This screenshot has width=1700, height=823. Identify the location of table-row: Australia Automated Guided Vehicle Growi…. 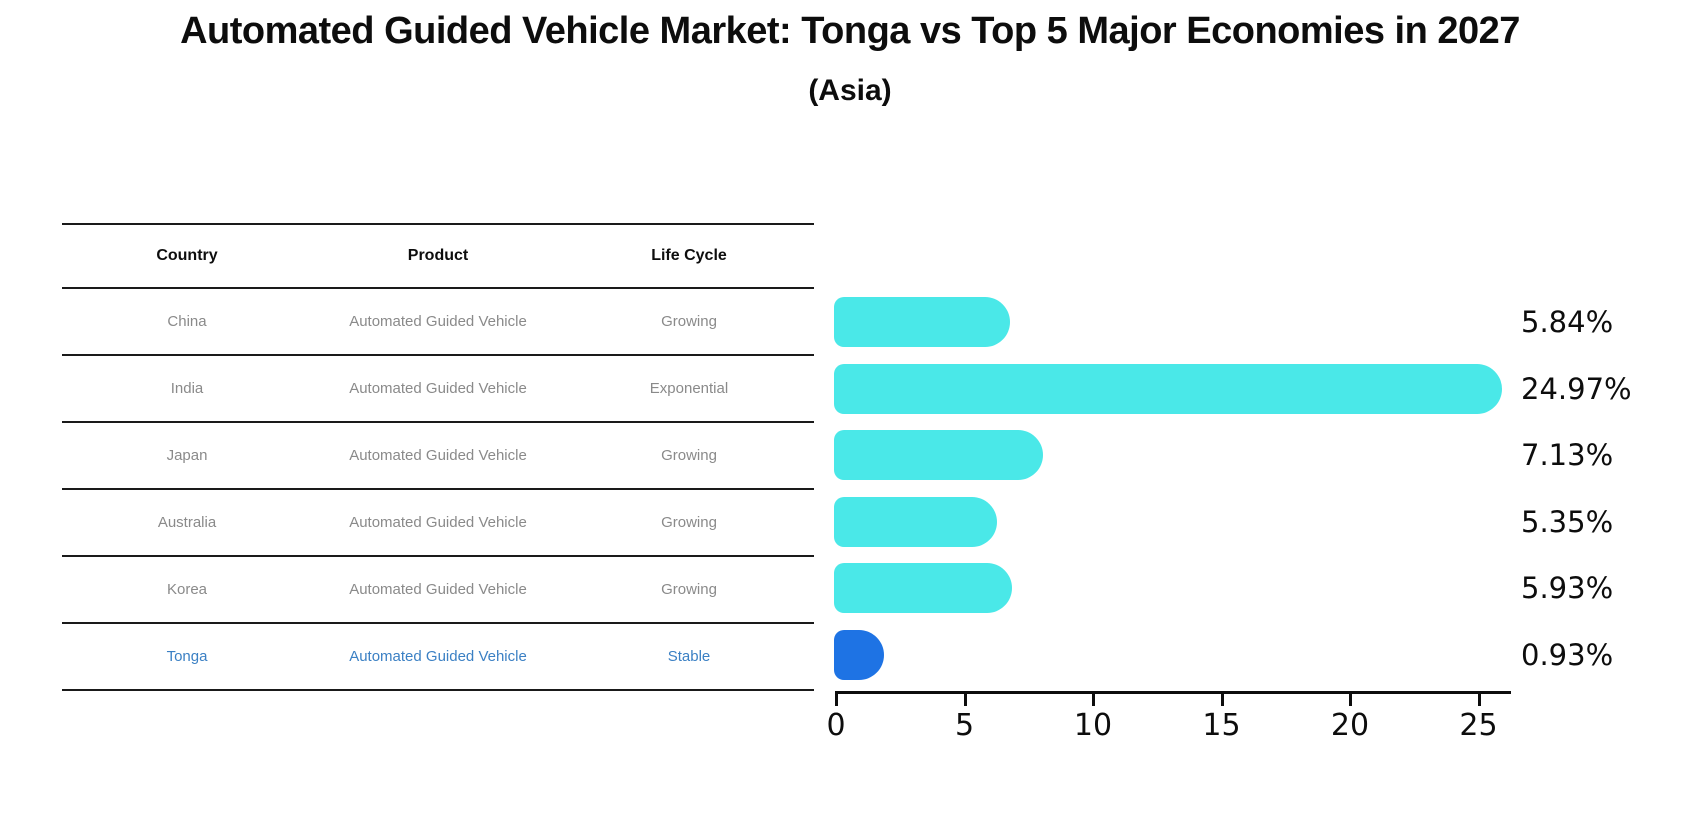
(438, 523).